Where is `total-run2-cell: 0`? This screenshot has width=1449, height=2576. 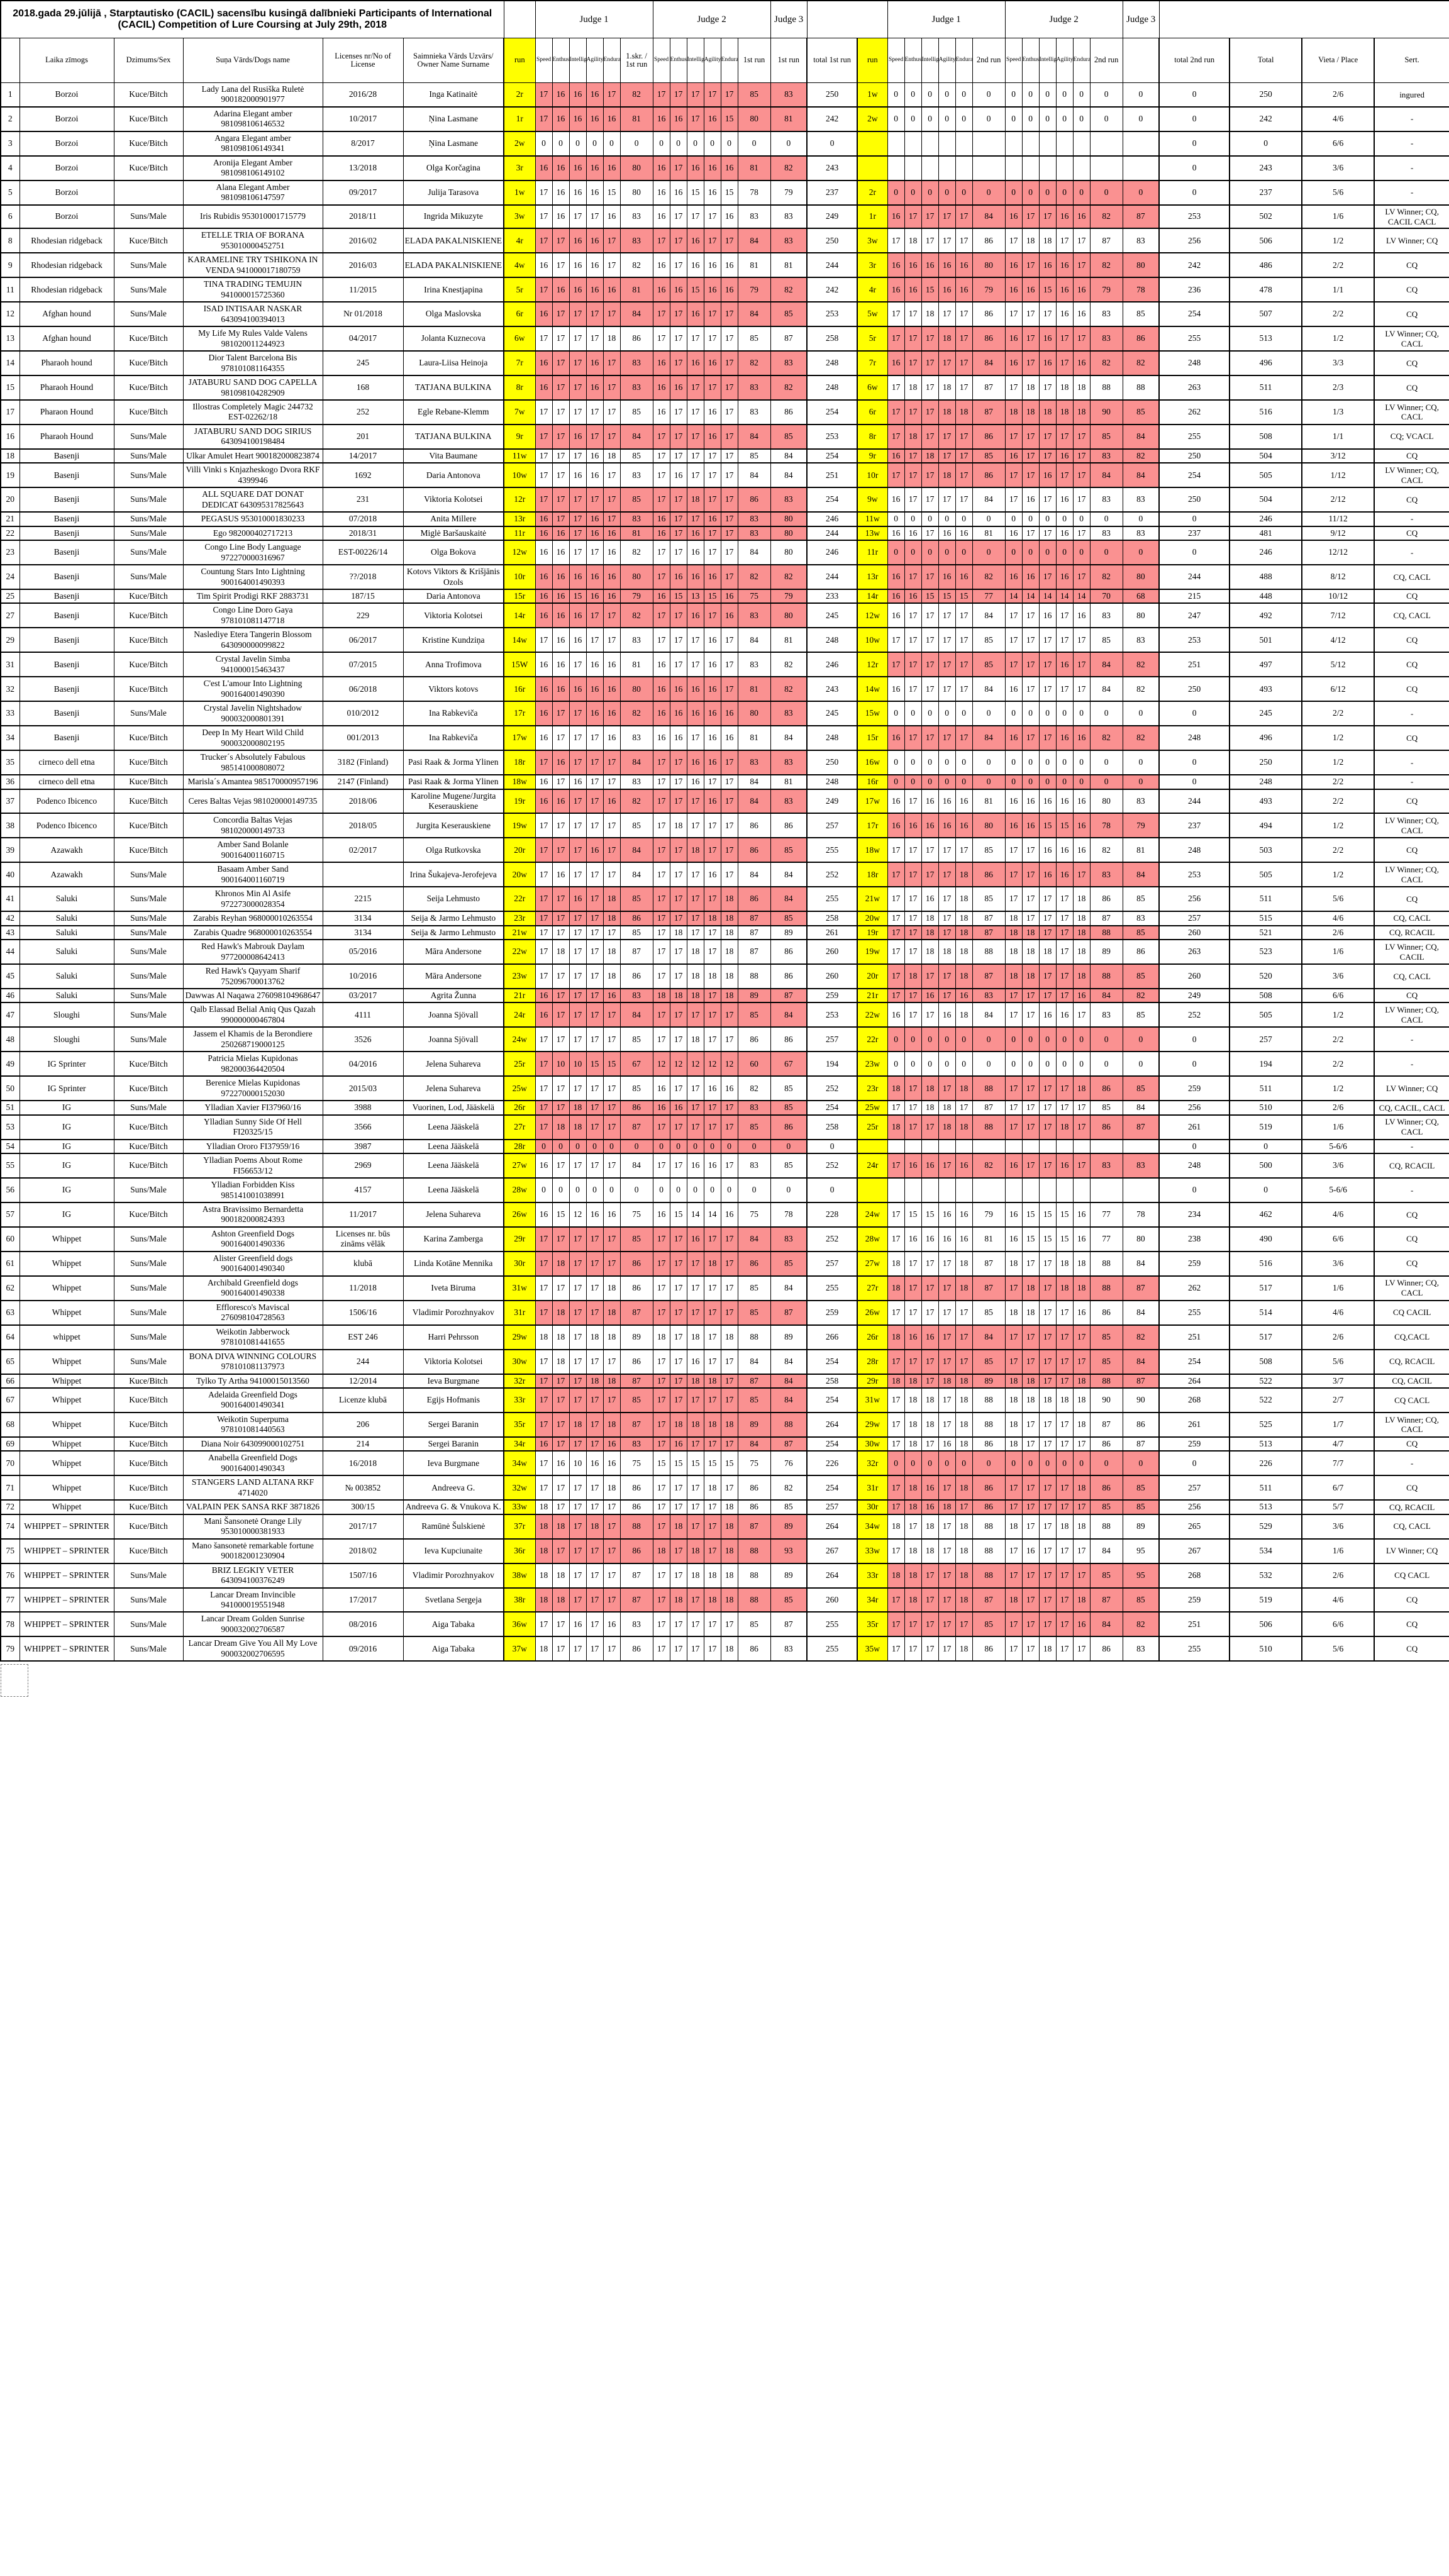
total-run2-cell: 0 is located at coordinates (1194, 193).